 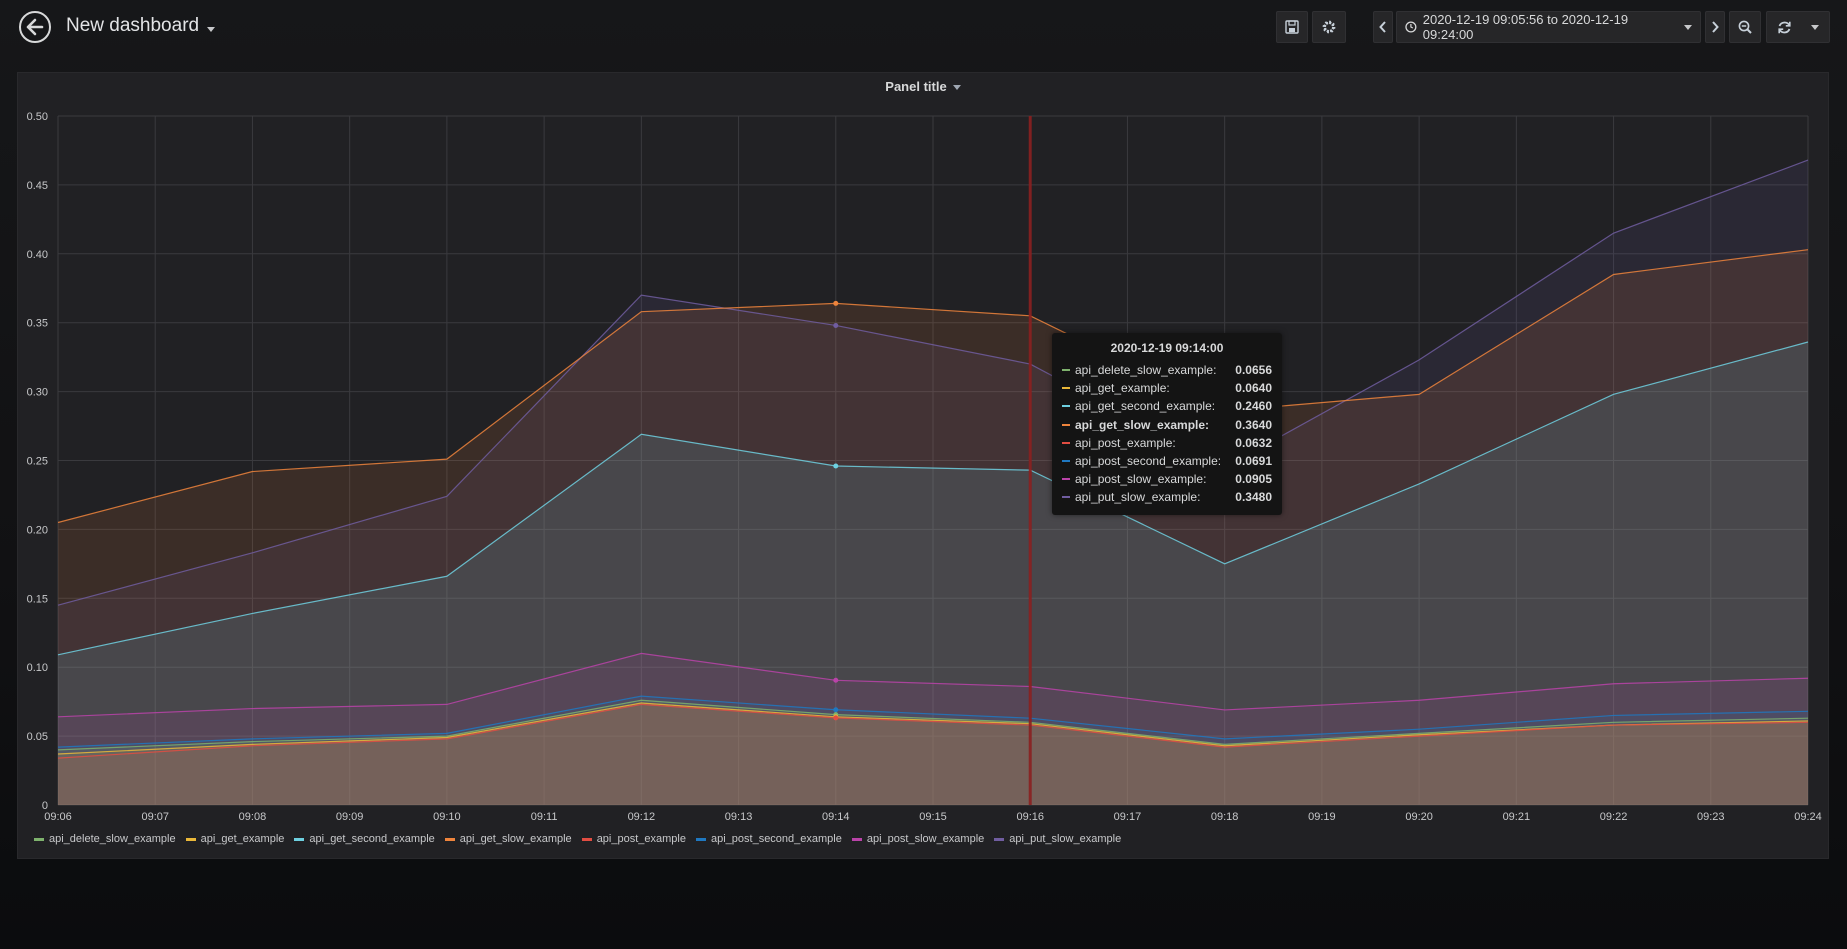 I want to click on tooltip-series-name: api_delete_slow_example:, so click(x=1146, y=370).